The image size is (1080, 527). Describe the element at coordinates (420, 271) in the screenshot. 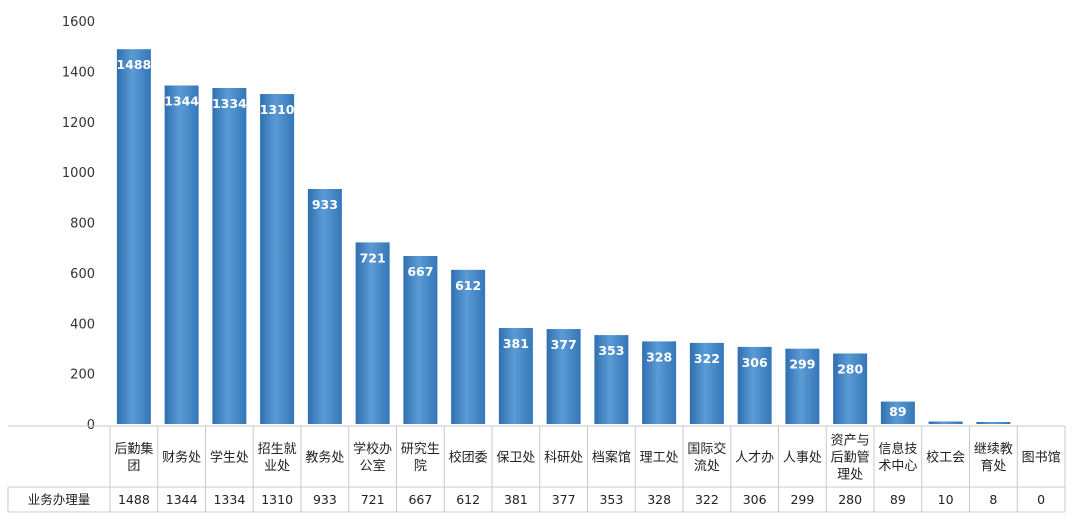

I see `data-label: 667` at that location.